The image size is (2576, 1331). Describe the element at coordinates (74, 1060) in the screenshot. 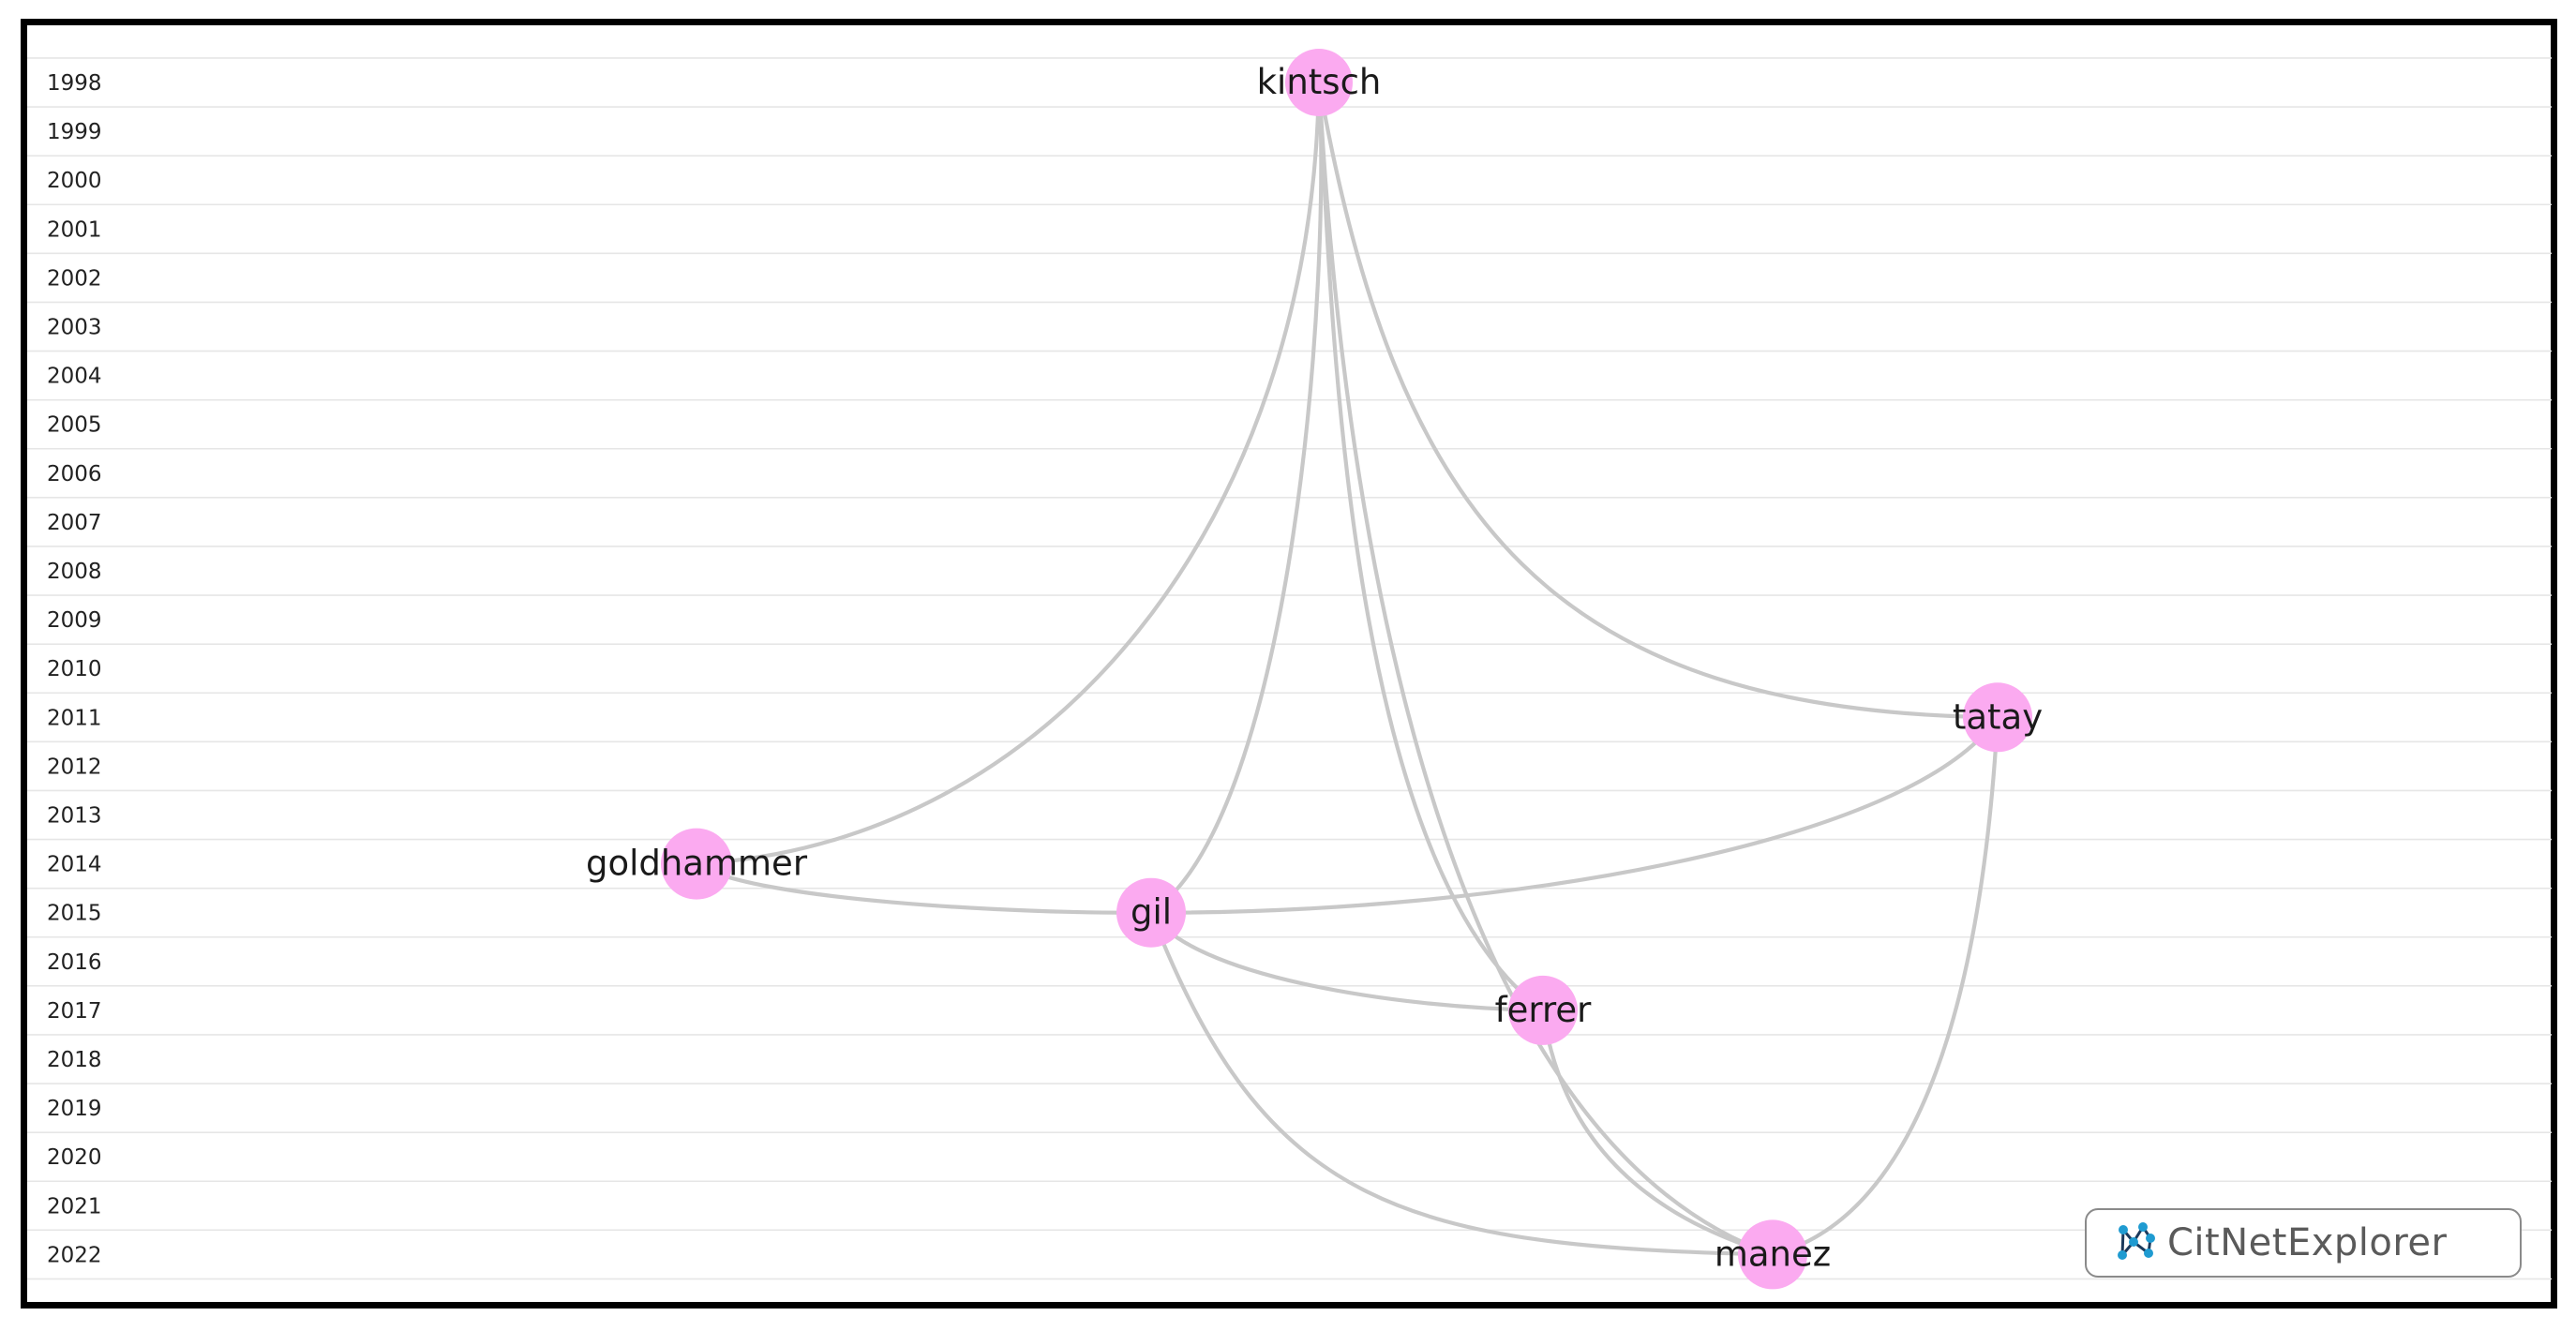

I see `year-label: 2018` at that location.